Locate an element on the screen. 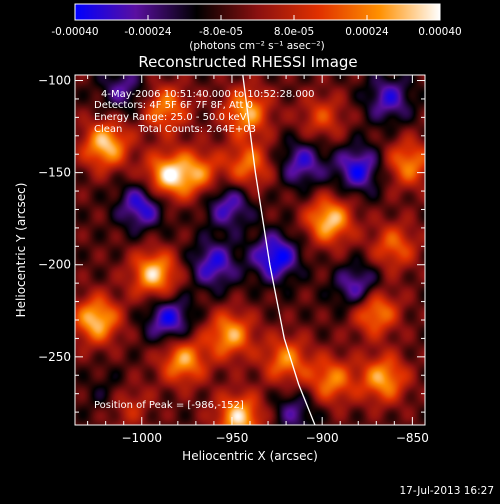 The height and width of the screenshot is (504, 500). y-tick-label: −250 is located at coordinates (54, 357).